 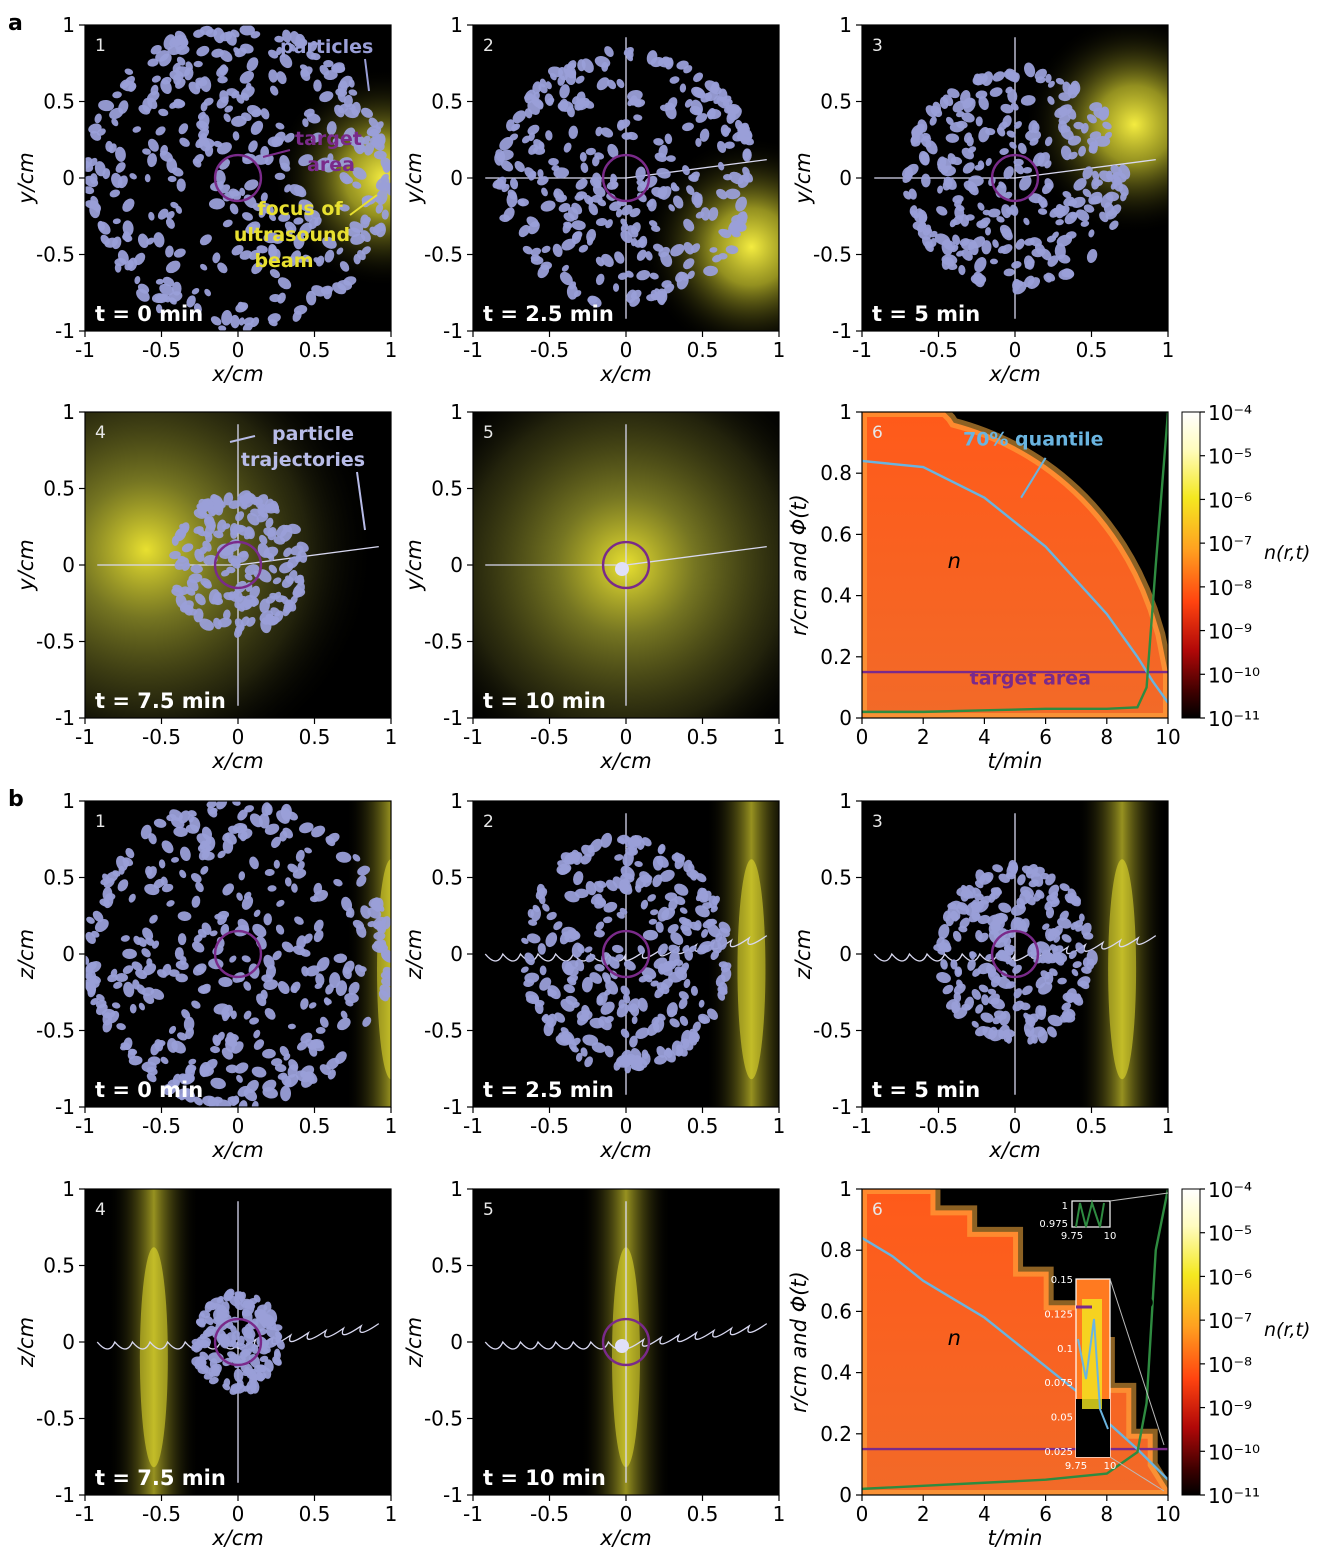 I want to click on x-tick-label: 2, so click(x=923, y=1514).